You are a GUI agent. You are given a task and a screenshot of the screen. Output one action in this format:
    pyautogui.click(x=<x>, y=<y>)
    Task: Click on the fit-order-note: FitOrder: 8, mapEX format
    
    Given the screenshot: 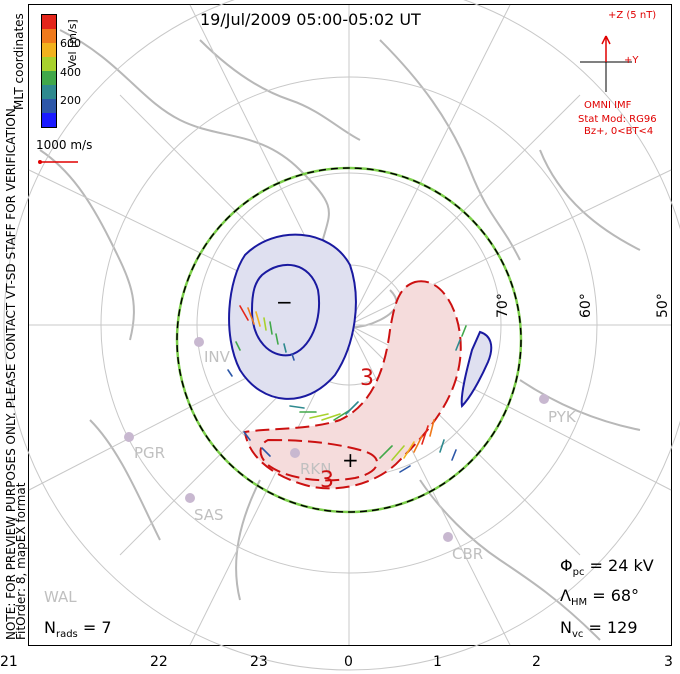 What is the action you would take?
    pyautogui.click(x=21, y=561)
    